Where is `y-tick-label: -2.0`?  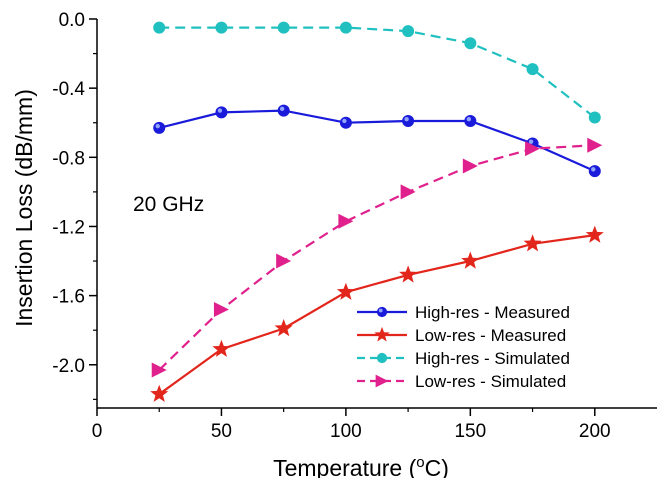 y-tick-label: -2.0 is located at coordinates (68, 366).